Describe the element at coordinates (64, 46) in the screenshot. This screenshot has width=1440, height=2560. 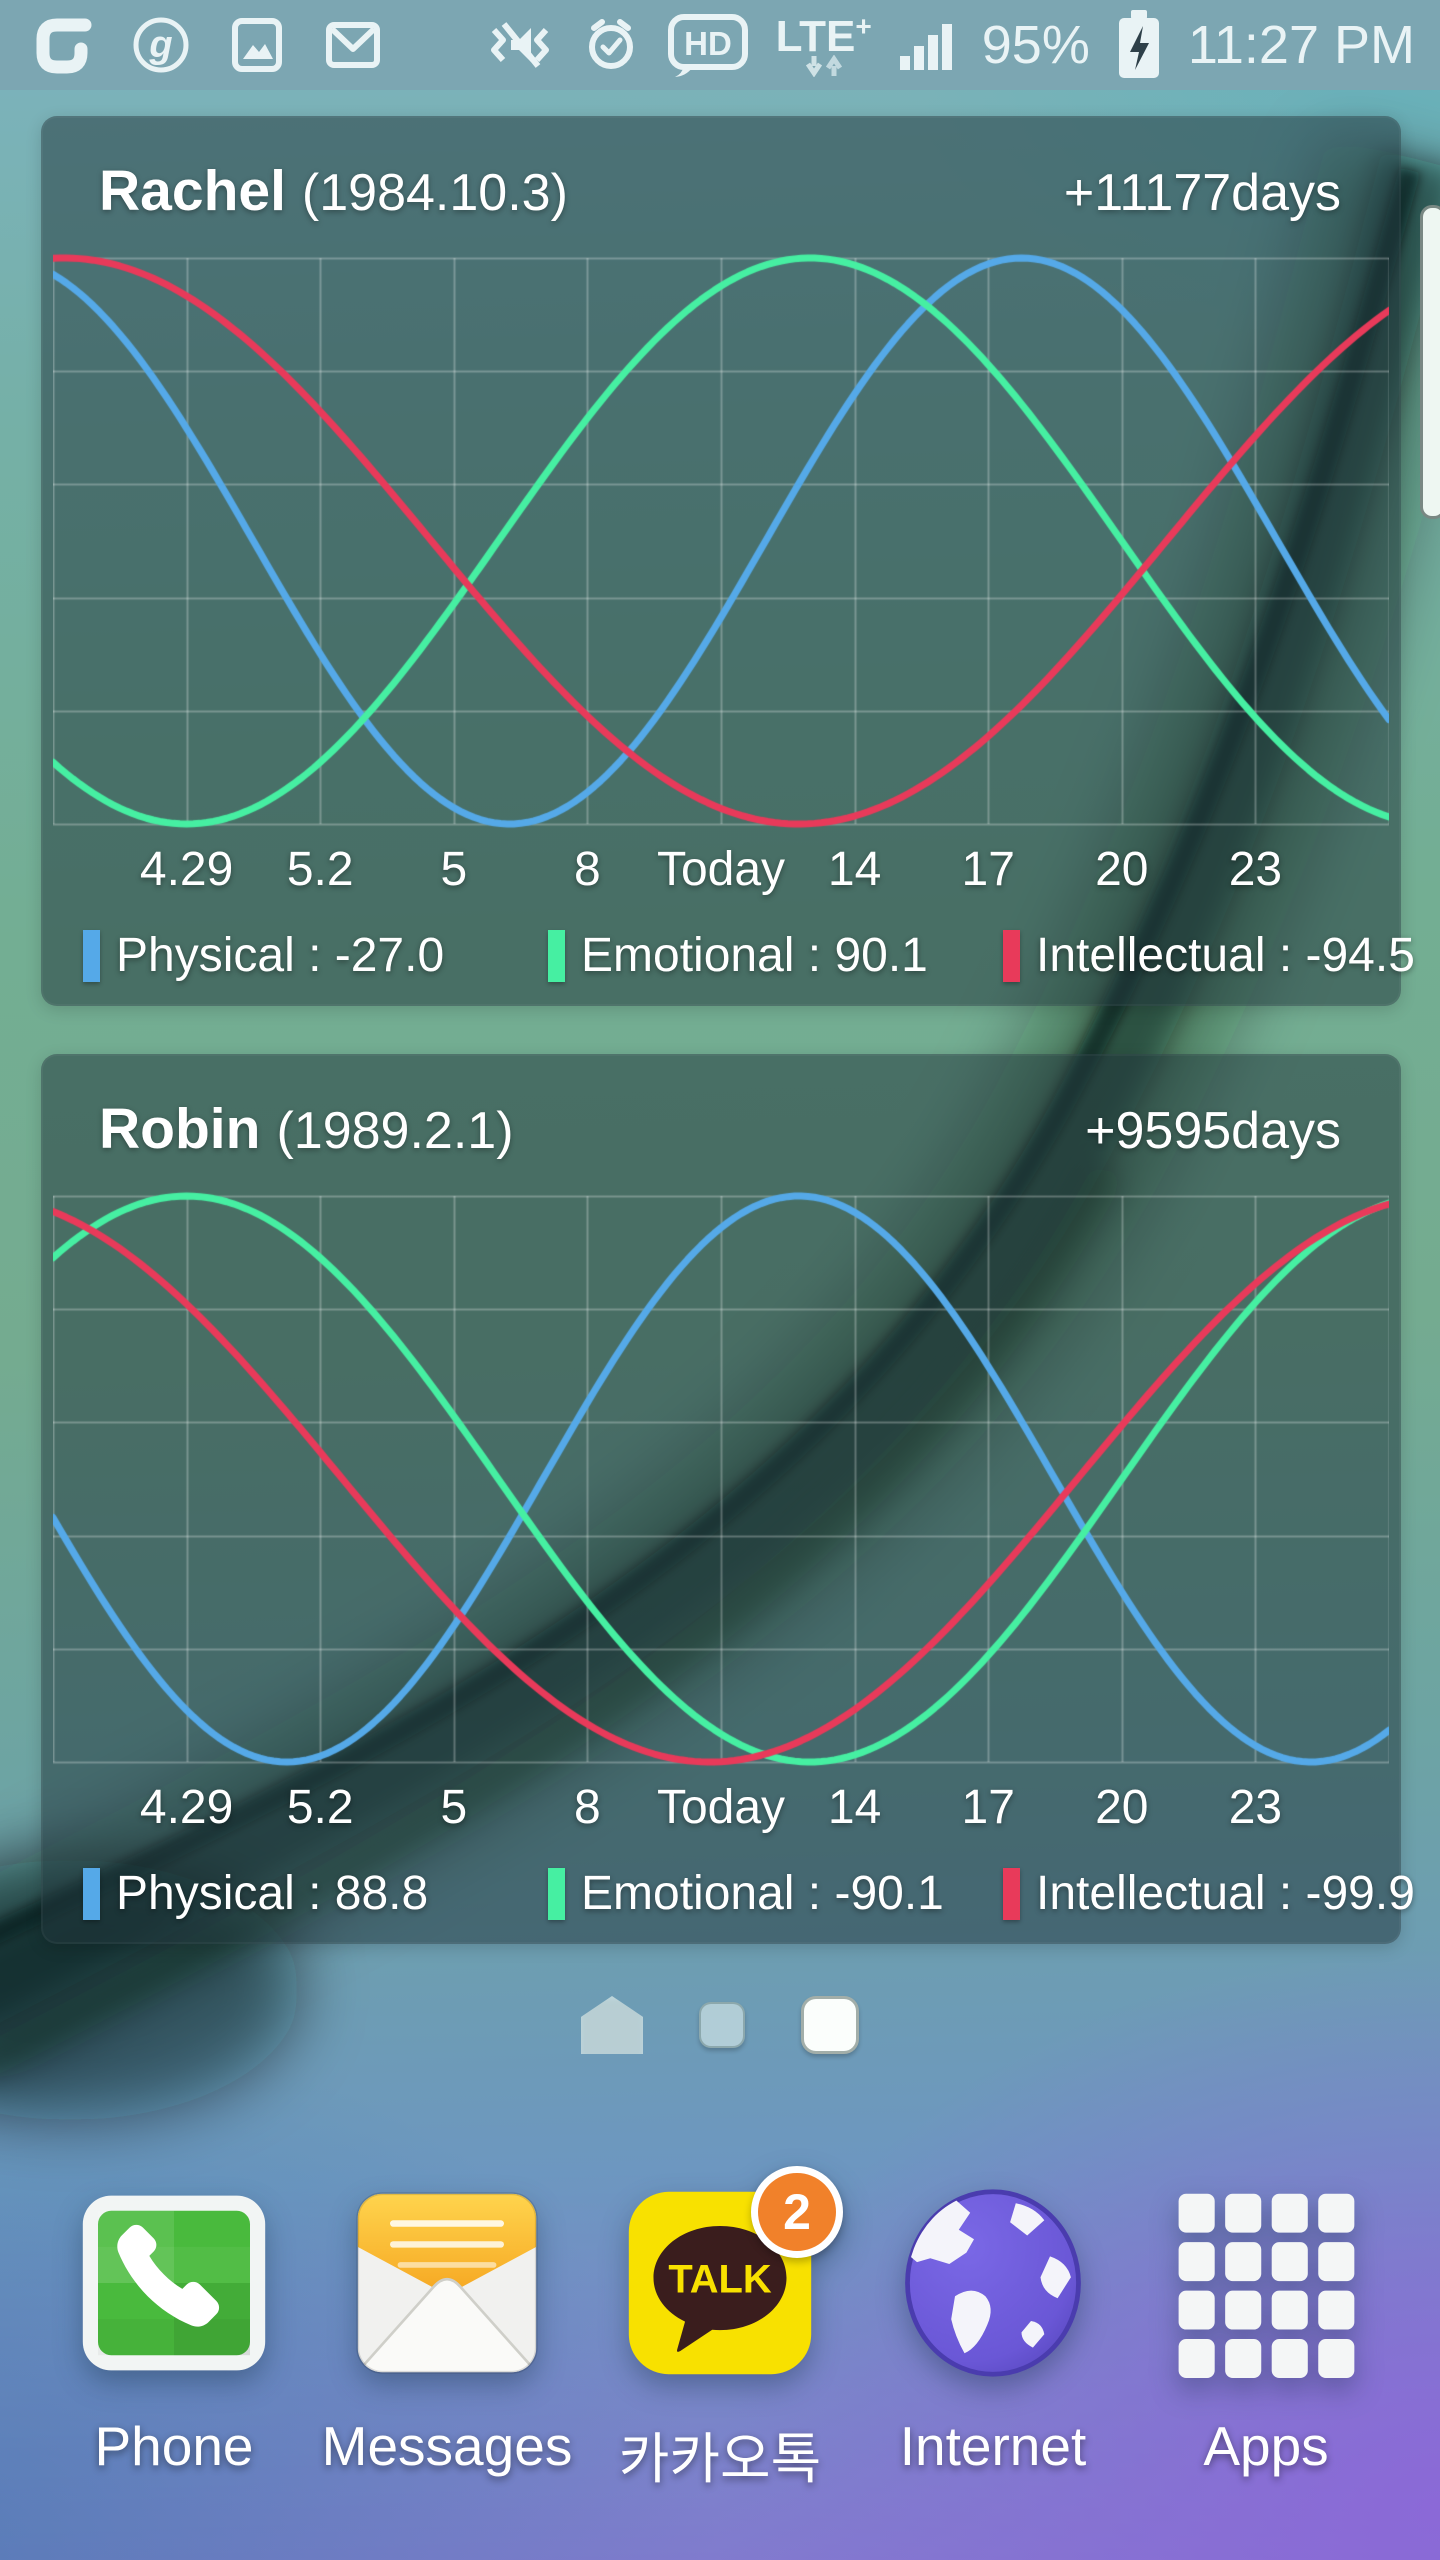
I see `galaxy-app-icon` at that location.